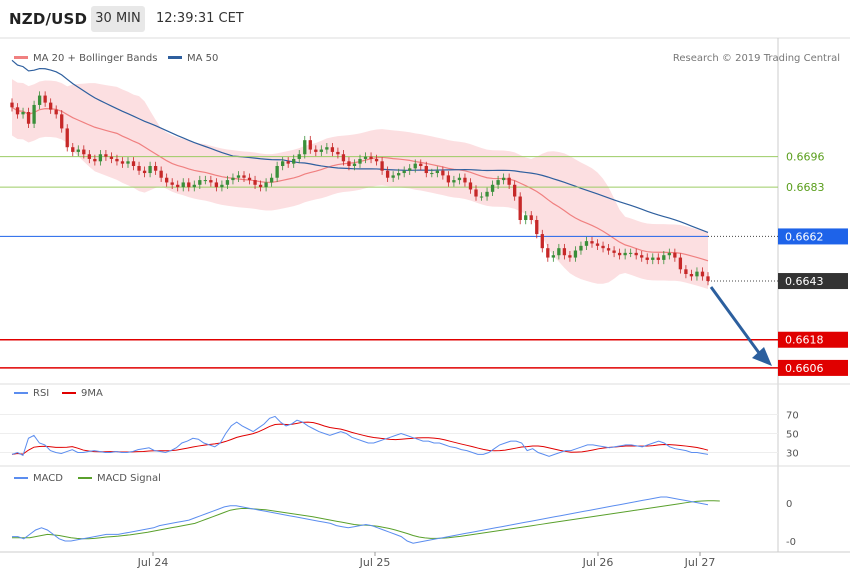 Image resolution: width=850 pixels, height=576 pixels. Describe the element at coordinates (21, 478) in the screenshot. I see `macd-legend-swatch` at that location.